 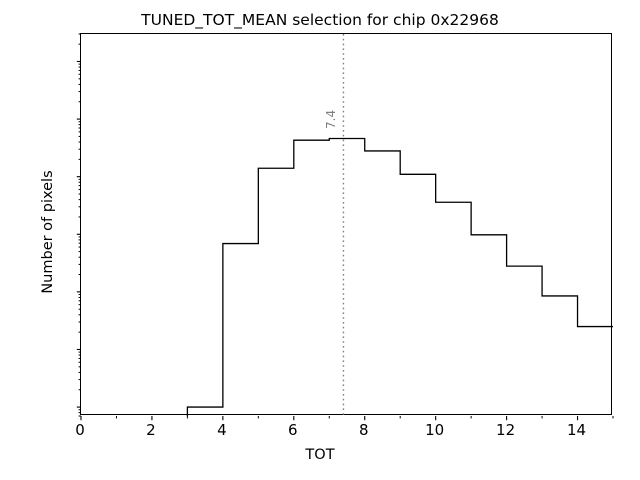 What do you see at coordinates (506, 430) in the screenshot?
I see `x-tick-label: 12` at bounding box center [506, 430].